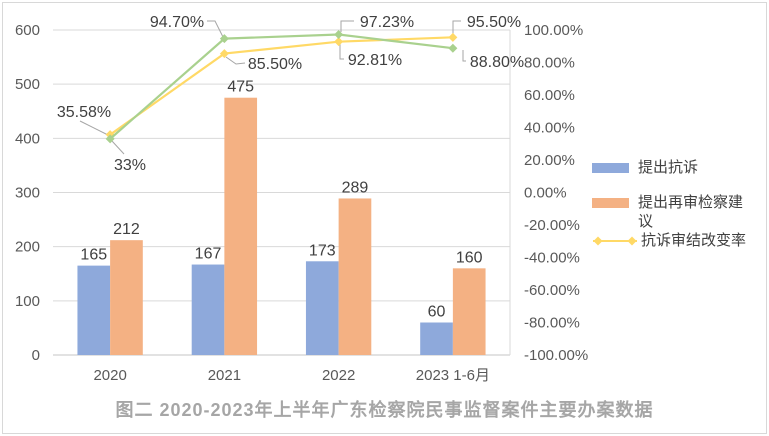 The width and height of the screenshot is (769, 436). What do you see at coordinates (322, 250) in the screenshot?
I see `bar-value-label: 173` at bounding box center [322, 250].